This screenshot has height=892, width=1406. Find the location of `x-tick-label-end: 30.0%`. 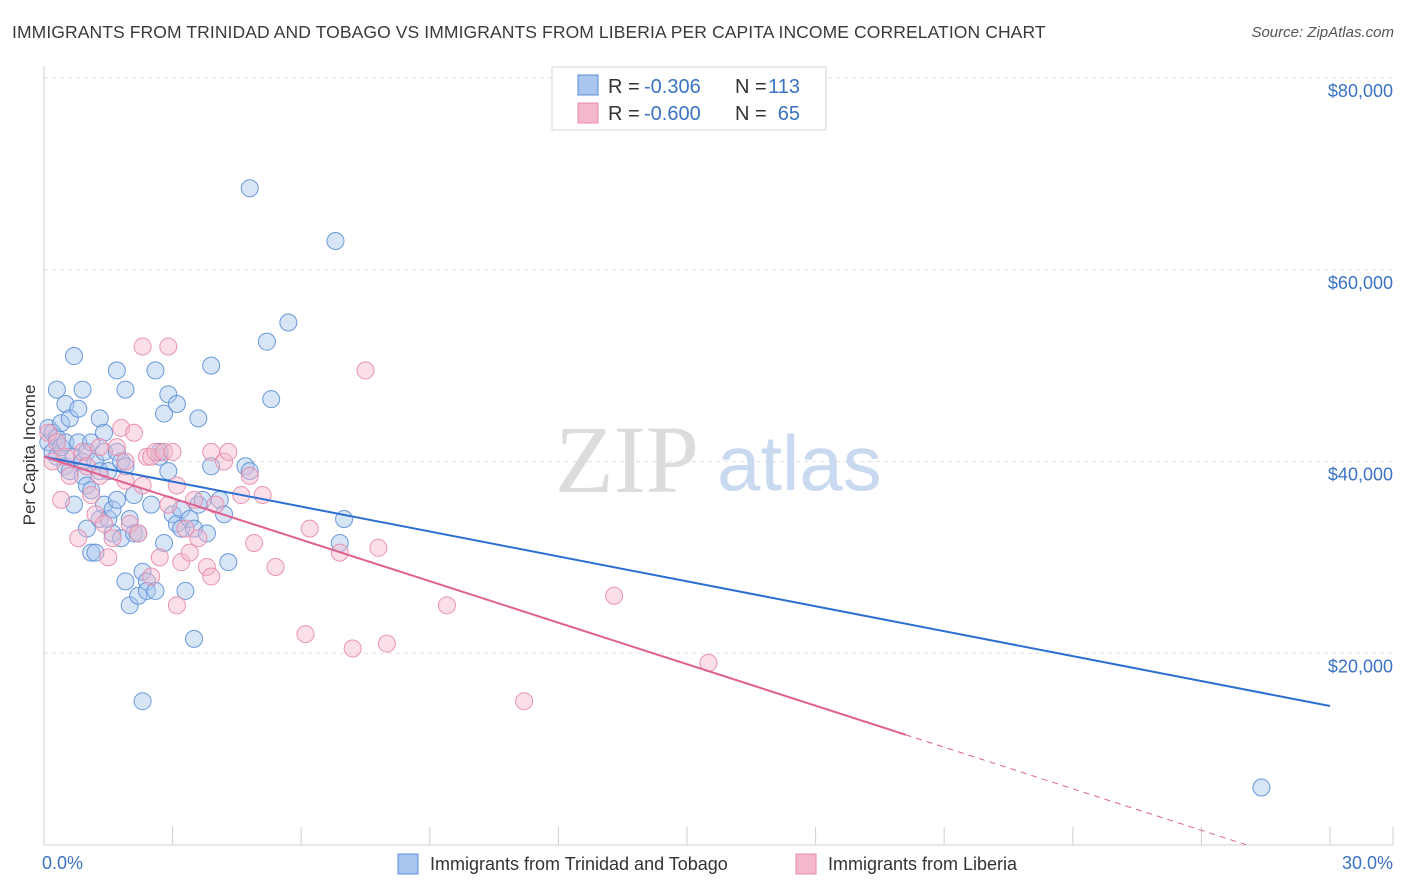

x-tick-label-end: 30.0% is located at coordinates (1367, 863).